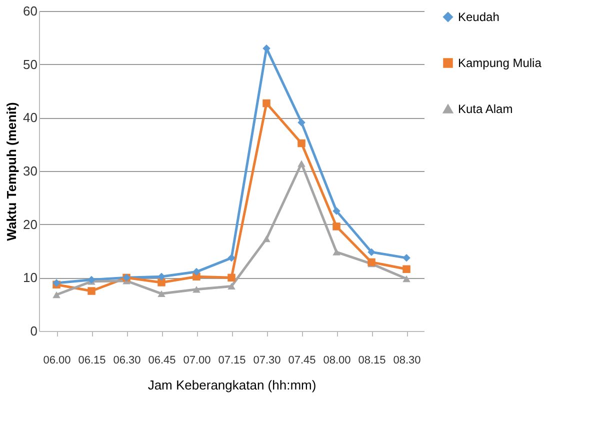 This screenshot has height=425, width=595. I want to click on y-tick-label: 30, so click(30, 171).